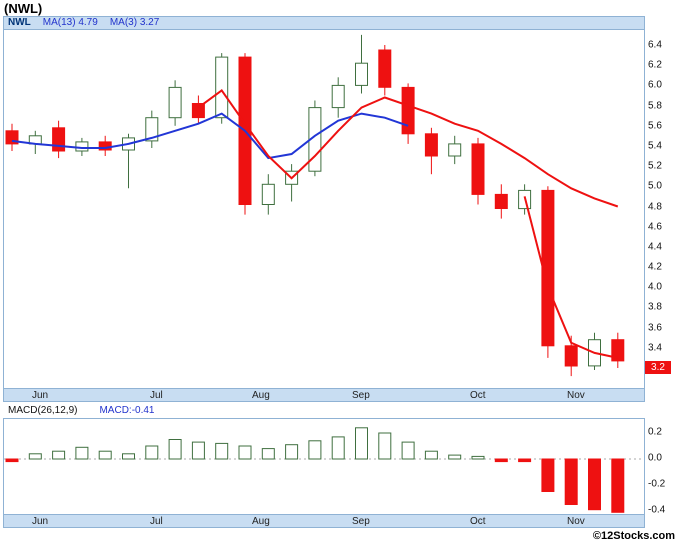 The width and height of the screenshot is (680, 546). What do you see at coordinates (23, 8) in the screenshot?
I see `page-title: (NWL)` at bounding box center [23, 8].